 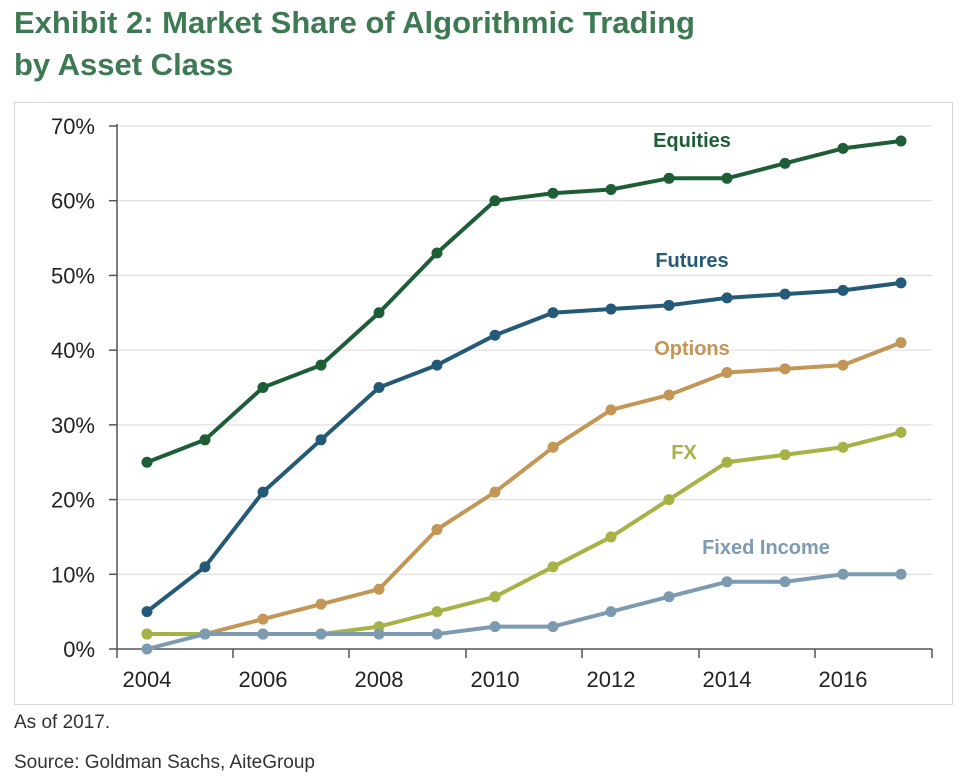 I want to click on x-tick-label: 2010, so click(x=495, y=679).